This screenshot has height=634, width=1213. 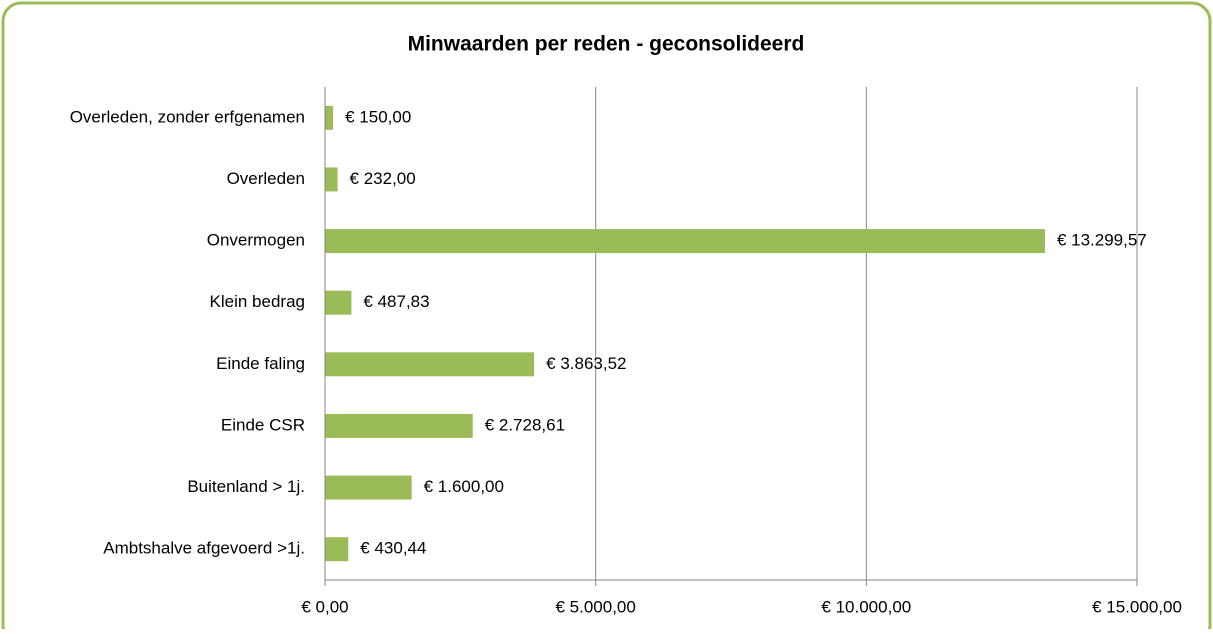 What do you see at coordinates (586, 363) in the screenshot?
I see `data-label: € 3.863,52` at bounding box center [586, 363].